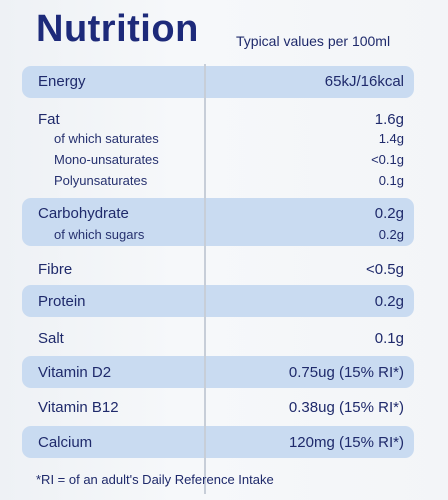 The height and width of the screenshot is (500, 448). What do you see at coordinates (218, 301) in the screenshot?
I see `protein-band` at bounding box center [218, 301].